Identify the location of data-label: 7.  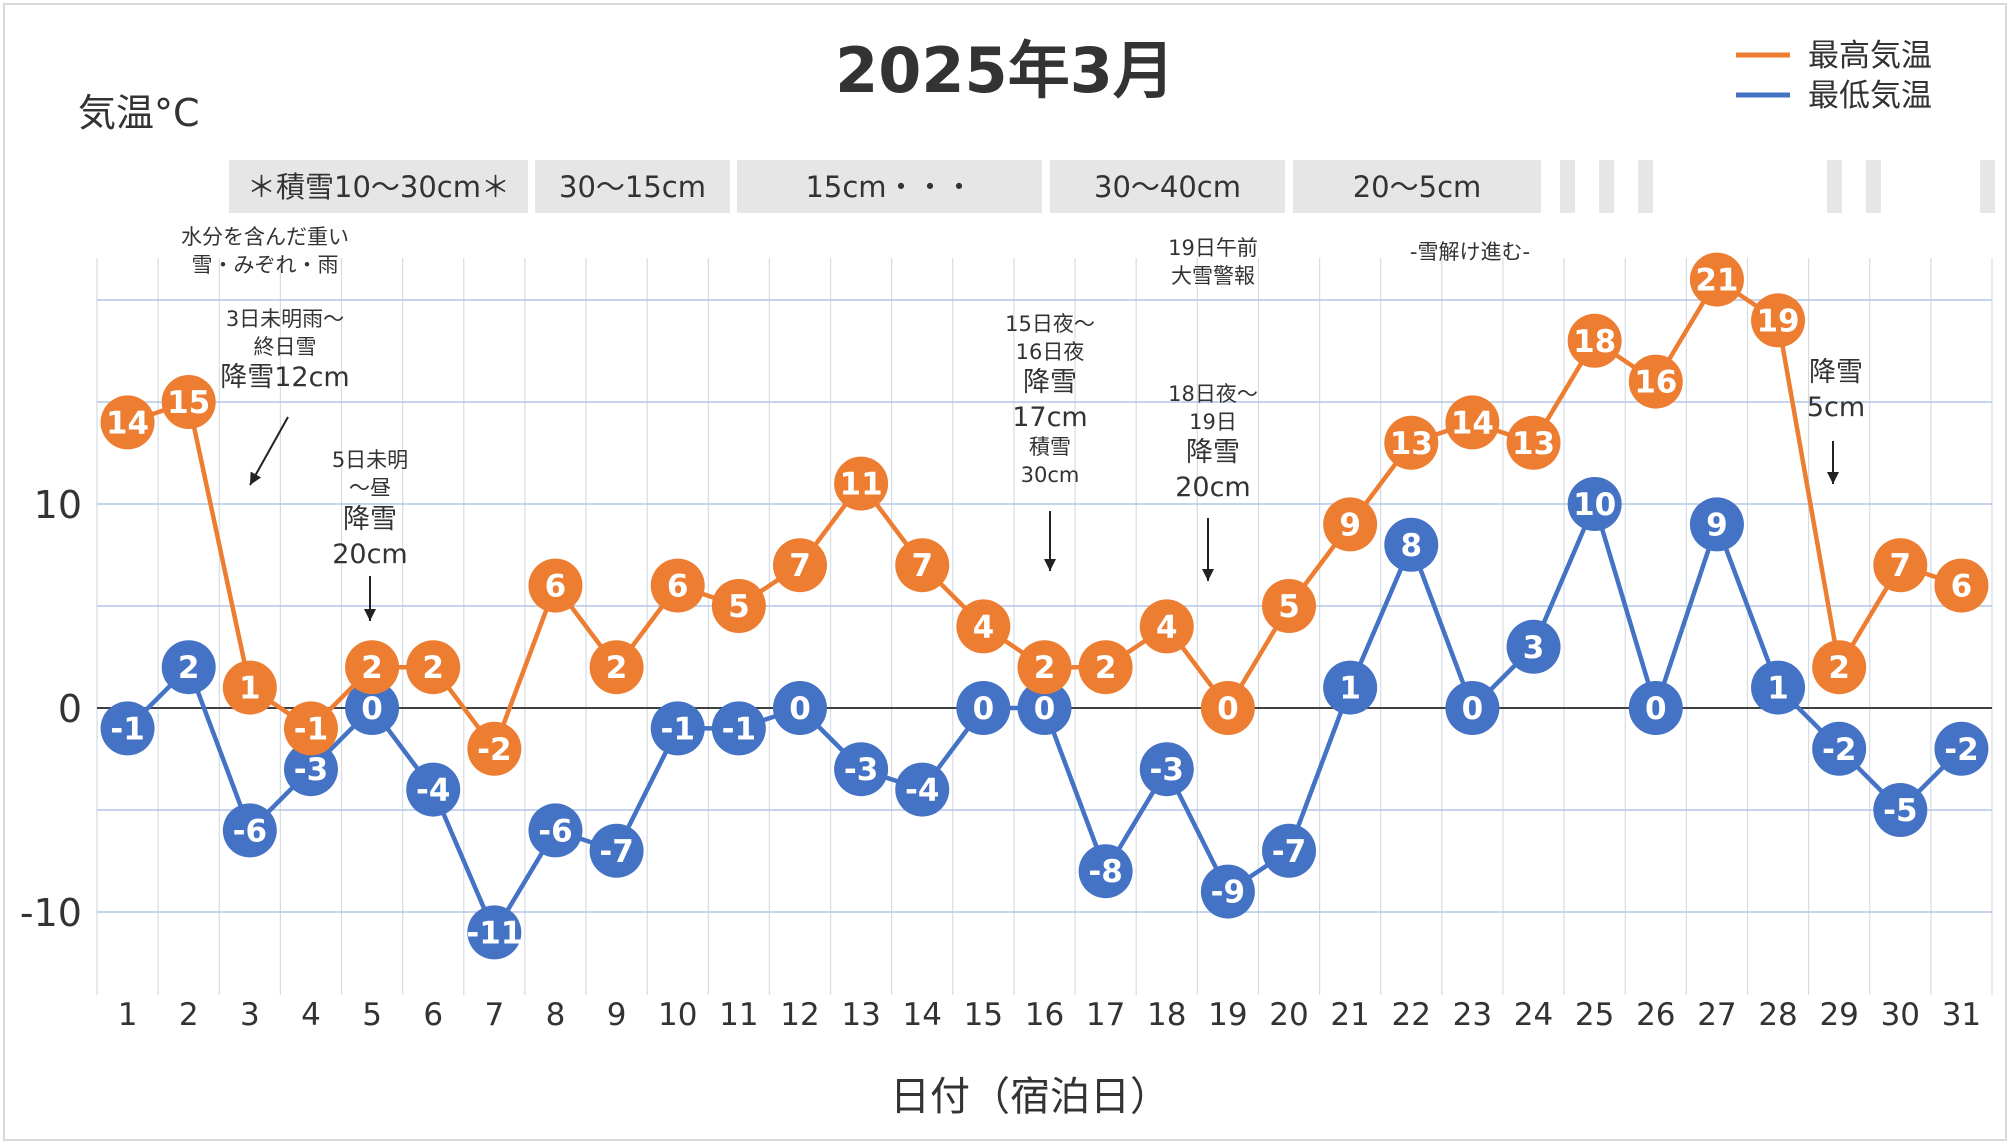
(922, 566).